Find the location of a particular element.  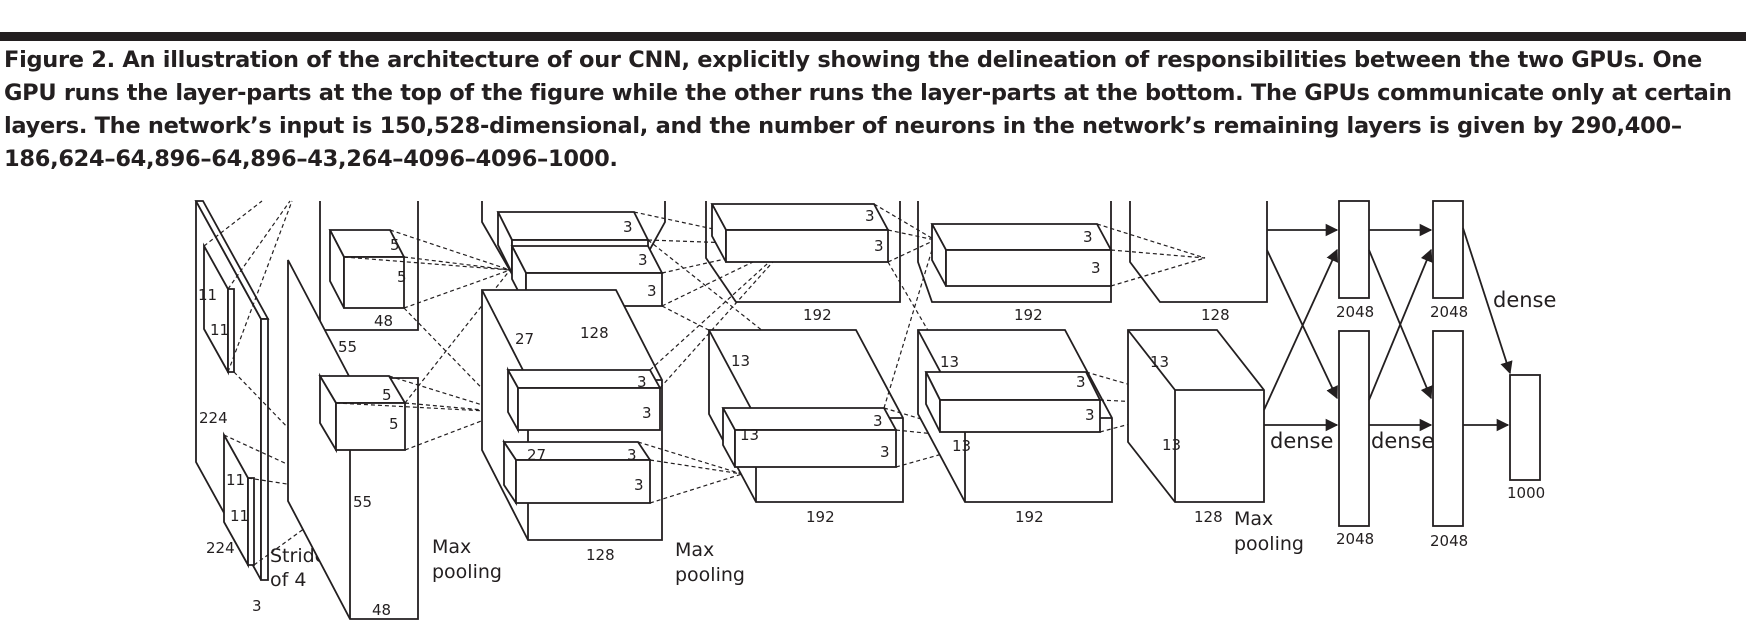

conv5-top-size: 13 is located at coordinates (1159, 362).